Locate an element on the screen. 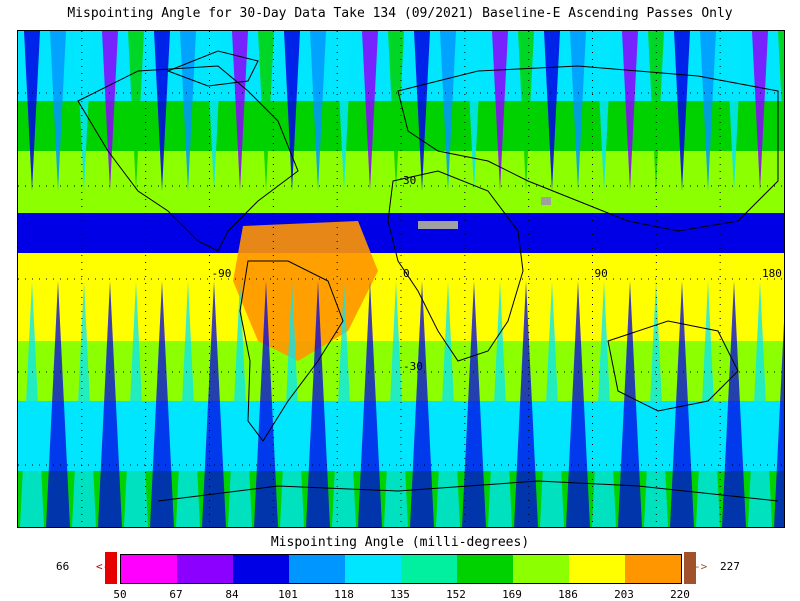 The height and width of the screenshot is (601, 800). legend-tick-label: 67 is located at coordinates (176, 594).